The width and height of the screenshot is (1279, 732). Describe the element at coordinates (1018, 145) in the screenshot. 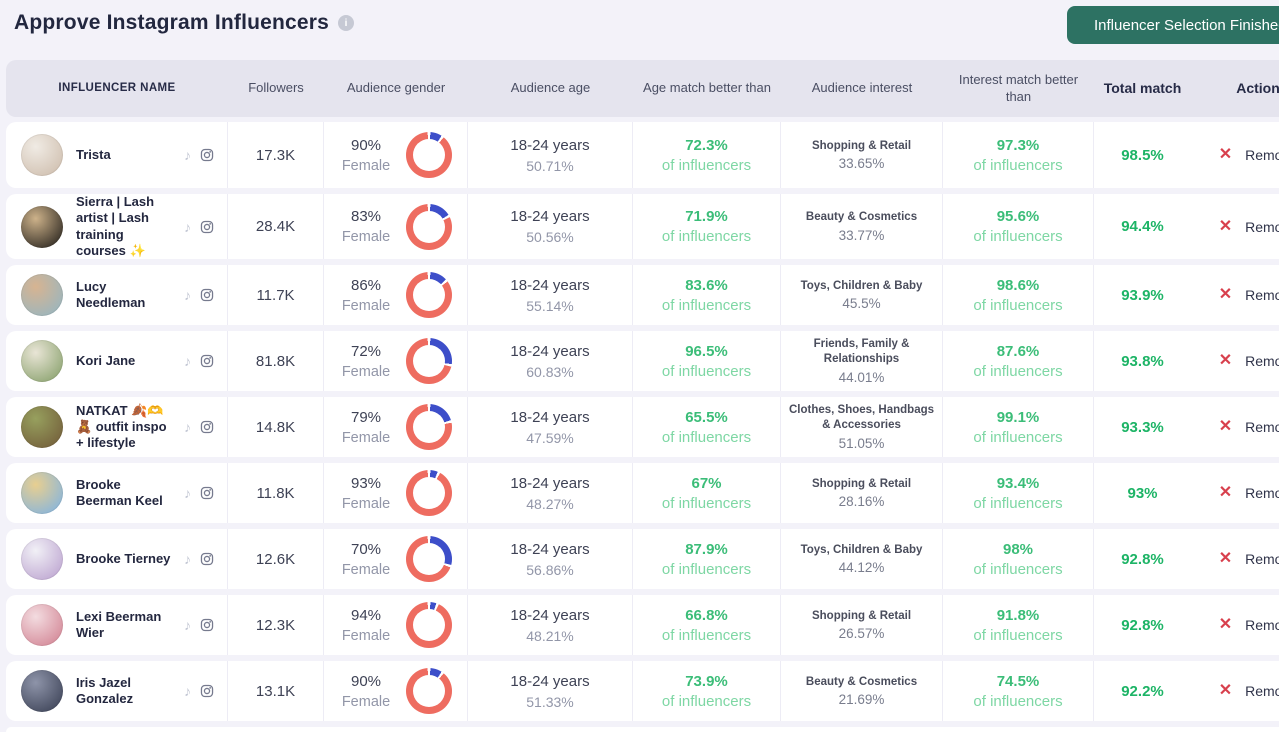

I see `interest-match-percent: 97.3%` at that location.